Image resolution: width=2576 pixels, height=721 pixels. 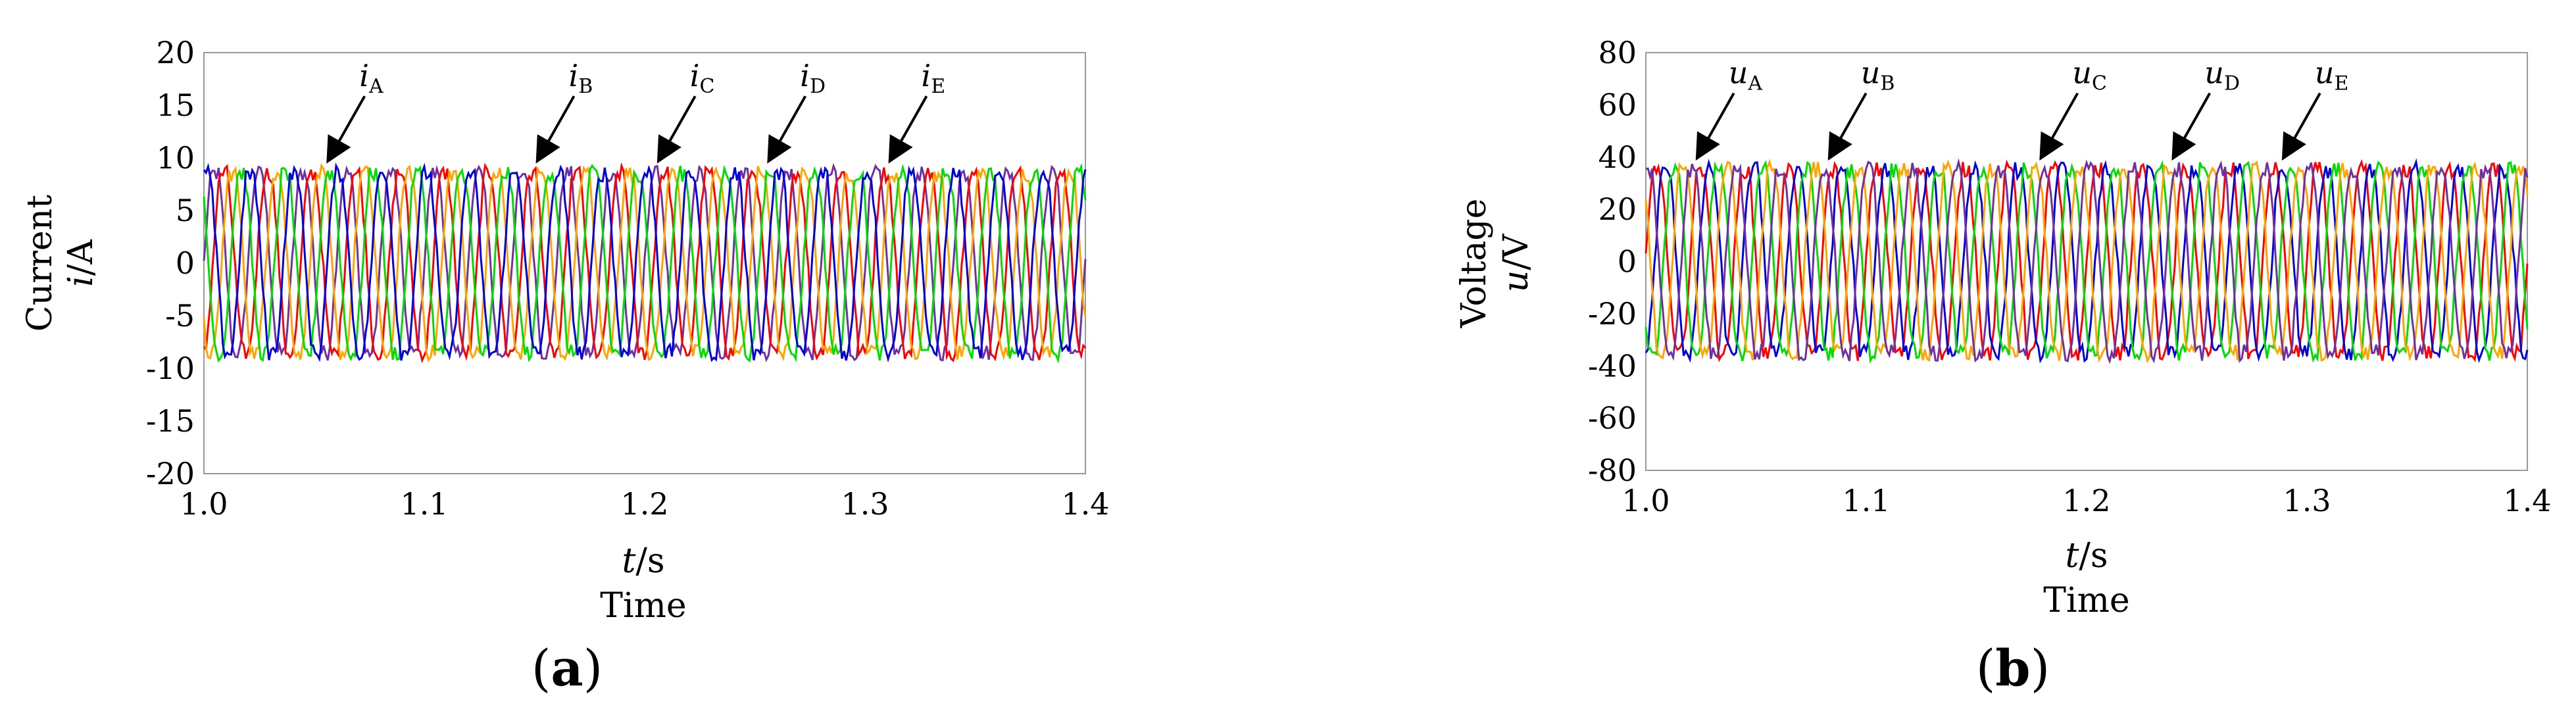 I want to click on y-tick-labels: 80 60 40 20 0 -20 -40 -60 -80, so click(x=1612, y=261).